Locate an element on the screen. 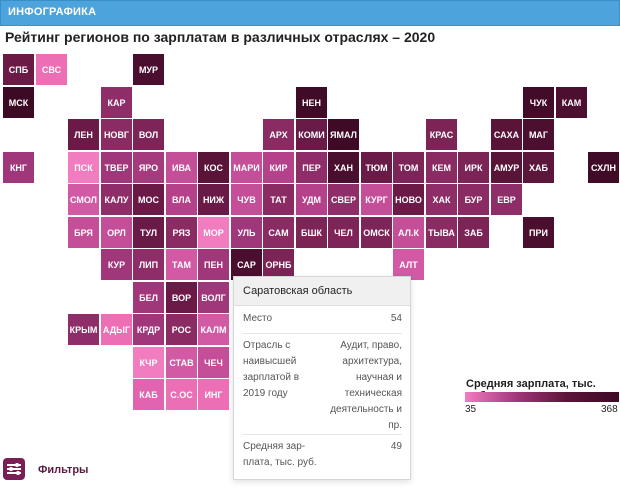 The height and width of the screenshot is (488, 620). tooltip-rank-value: 54 is located at coordinates (396, 318).